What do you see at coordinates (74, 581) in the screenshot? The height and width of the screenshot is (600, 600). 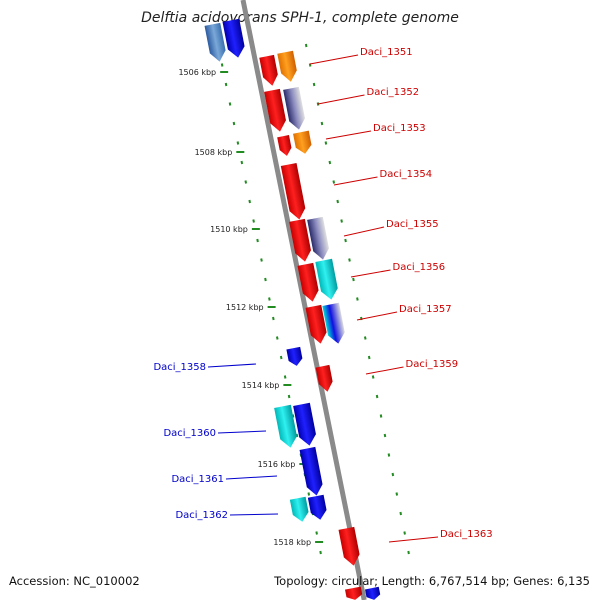 I see `accession-text: Accession: NC_010002` at bounding box center [74, 581].